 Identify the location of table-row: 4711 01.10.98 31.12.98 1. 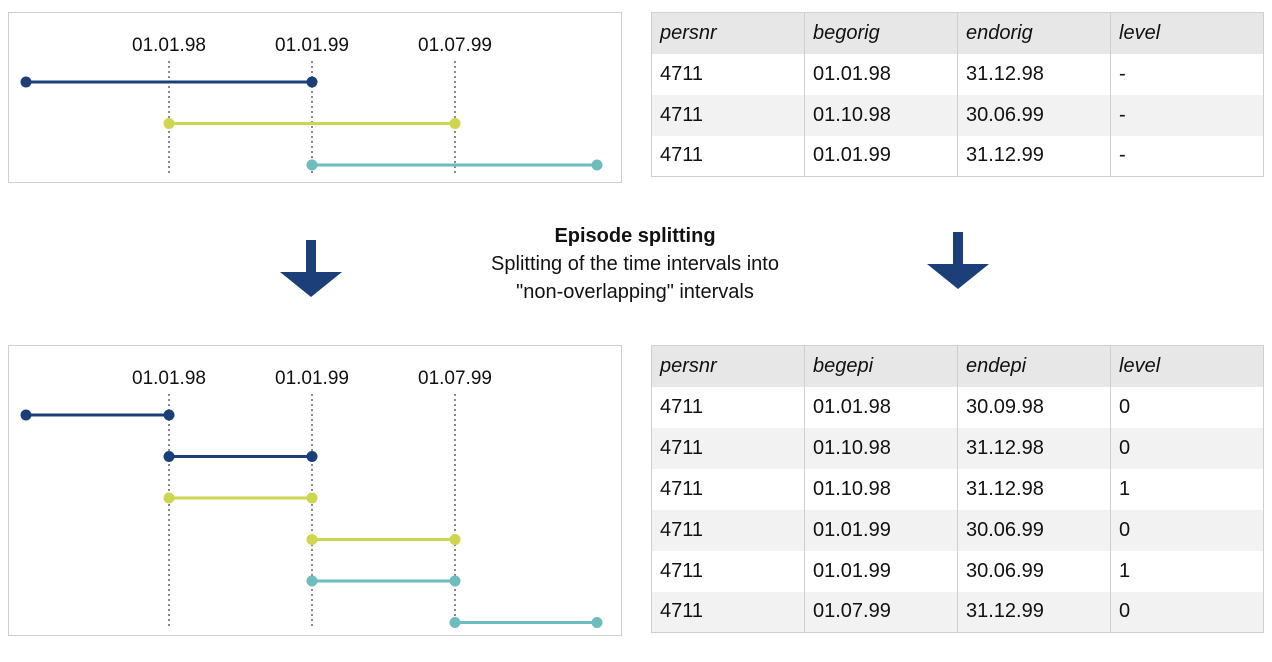
(958, 489).